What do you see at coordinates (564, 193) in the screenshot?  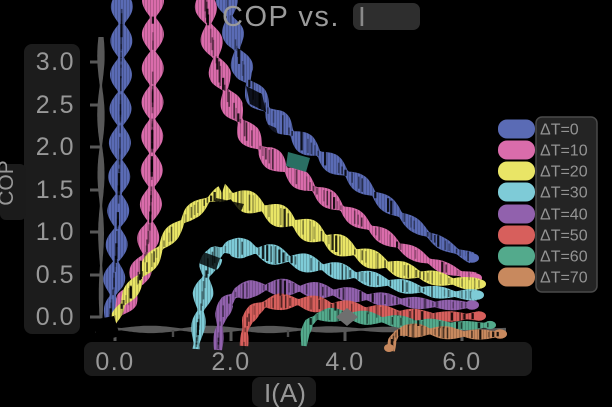 I see `svg-text: ΔT=30` at bounding box center [564, 193].